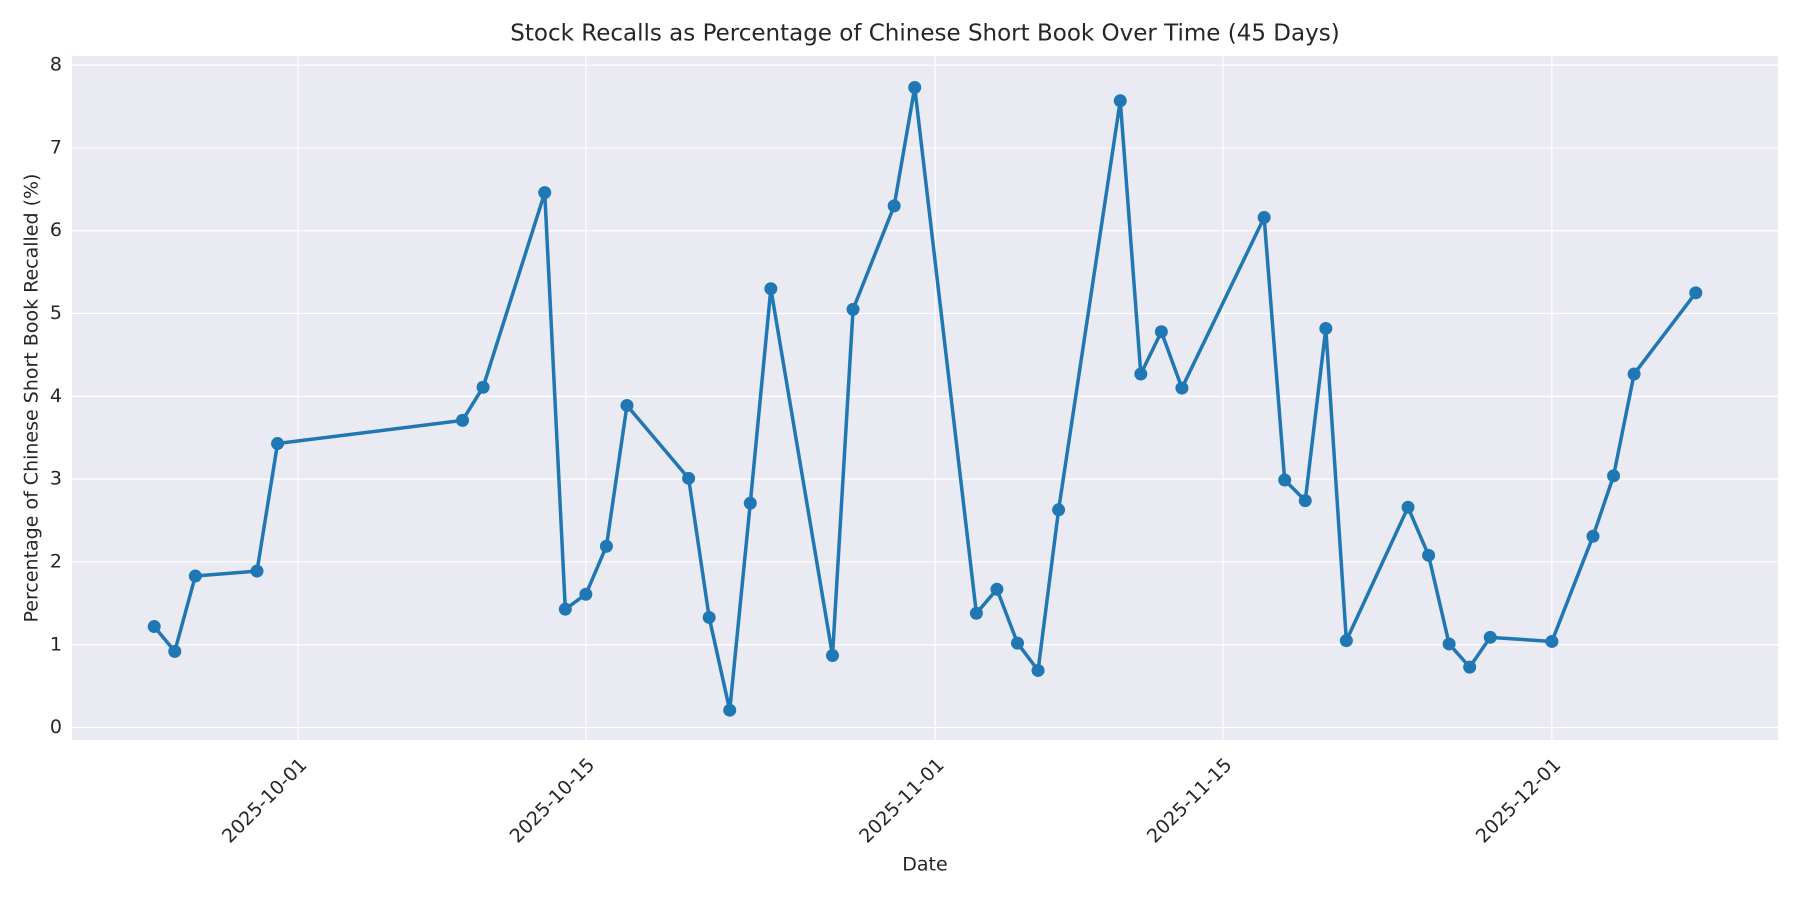 The image size is (1800, 900). What do you see at coordinates (56, 479) in the screenshot?
I see `y-tick-label: 3` at bounding box center [56, 479].